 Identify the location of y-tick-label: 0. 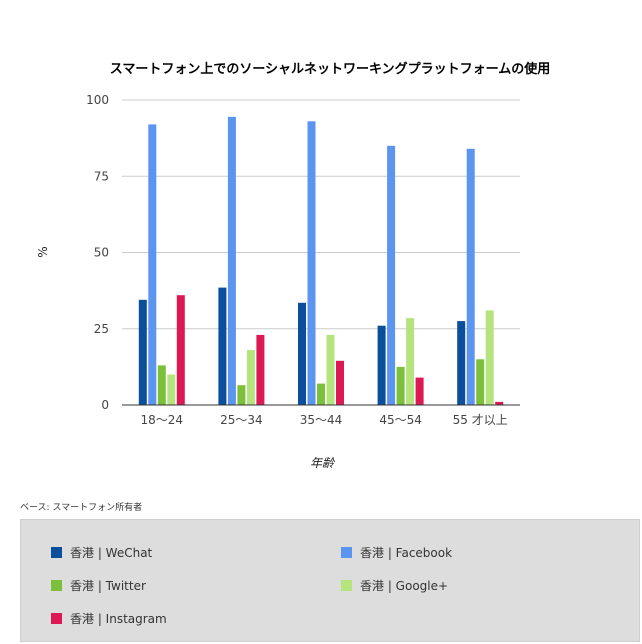
(105, 405).